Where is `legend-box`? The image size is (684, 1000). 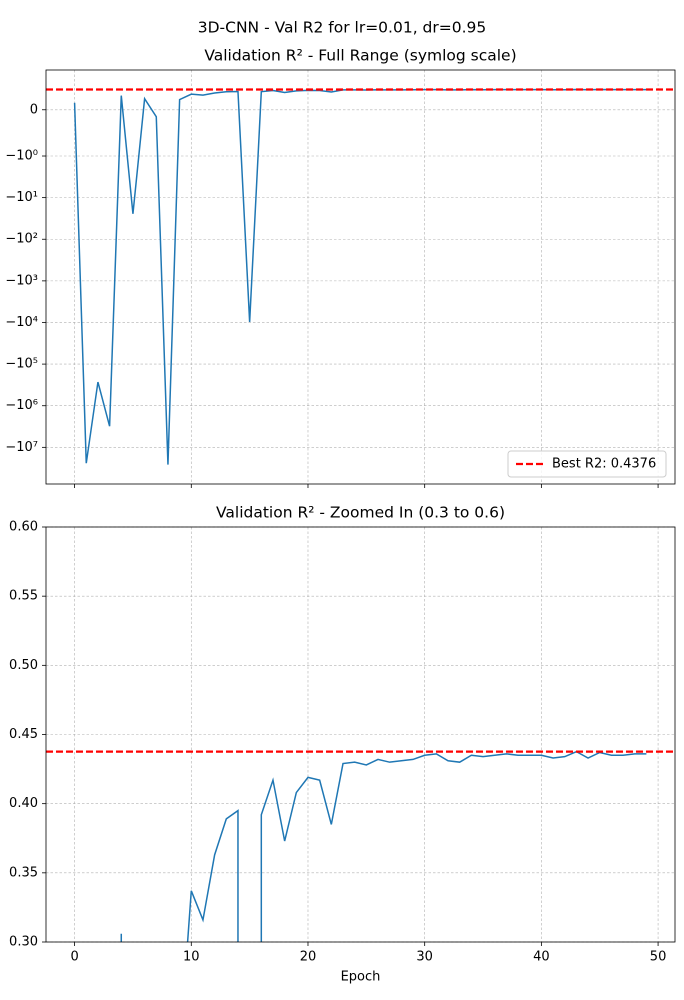
legend-box is located at coordinates (587, 464).